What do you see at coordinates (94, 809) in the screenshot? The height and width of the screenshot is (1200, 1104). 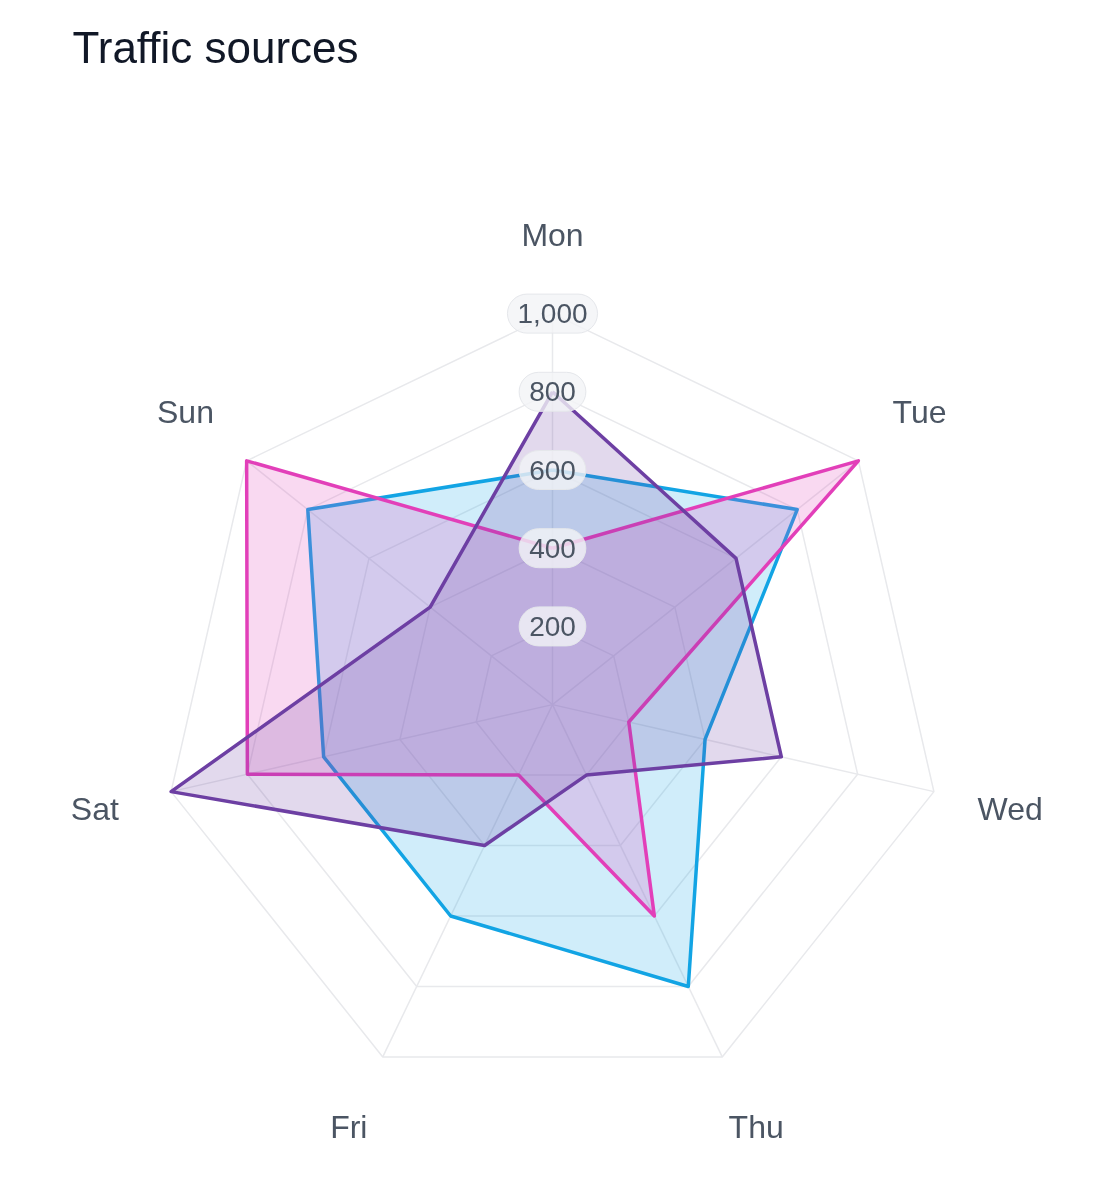 I see `spoke-label: Sat` at bounding box center [94, 809].